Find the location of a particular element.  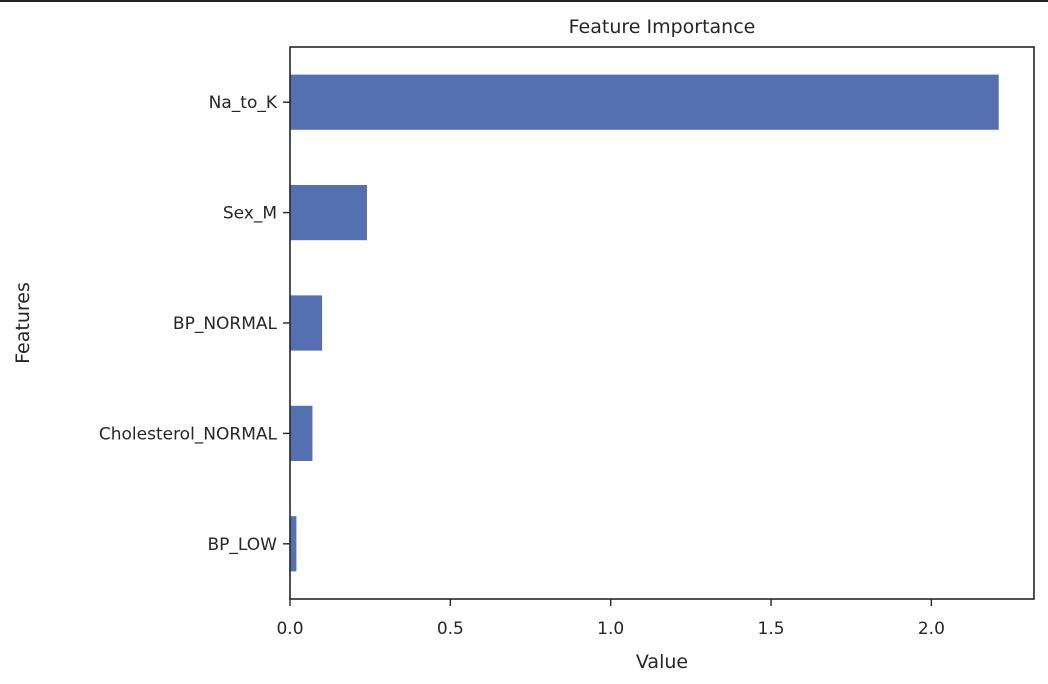

bar-cholesterol-normal is located at coordinates (301, 433).